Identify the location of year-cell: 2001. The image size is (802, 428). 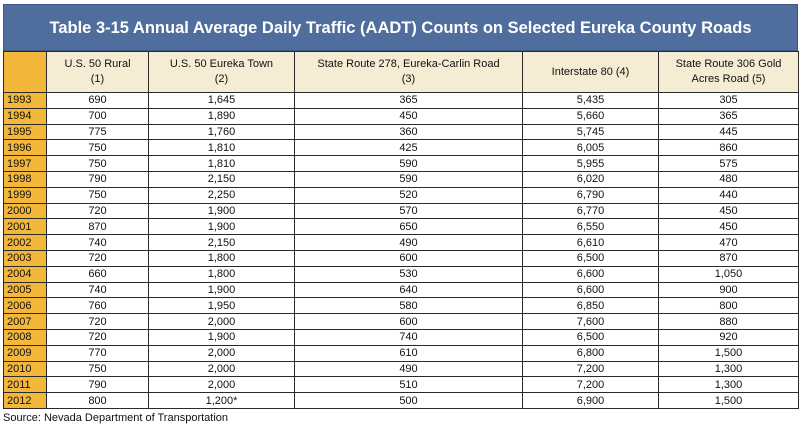
(25, 227).